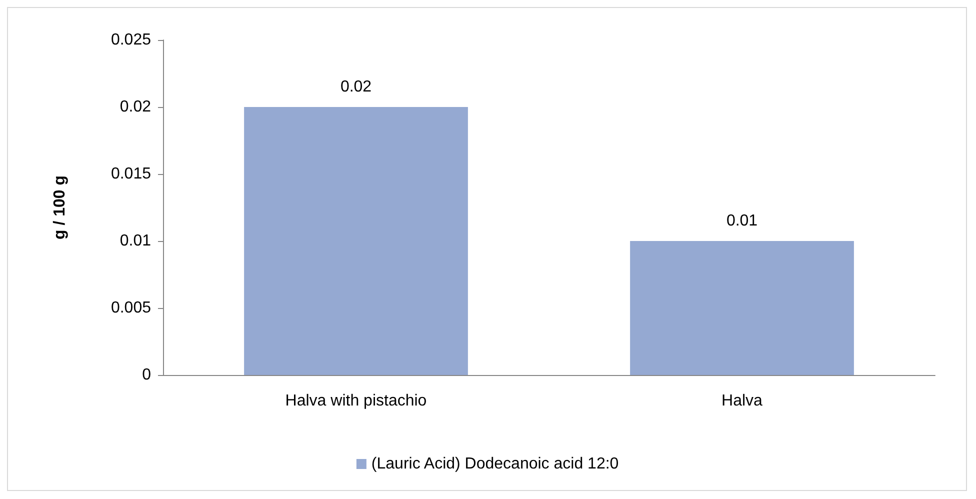  I want to click on legend-label: (Lauric Acid) Dodecanoic acid 12:0, so click(495, 464).